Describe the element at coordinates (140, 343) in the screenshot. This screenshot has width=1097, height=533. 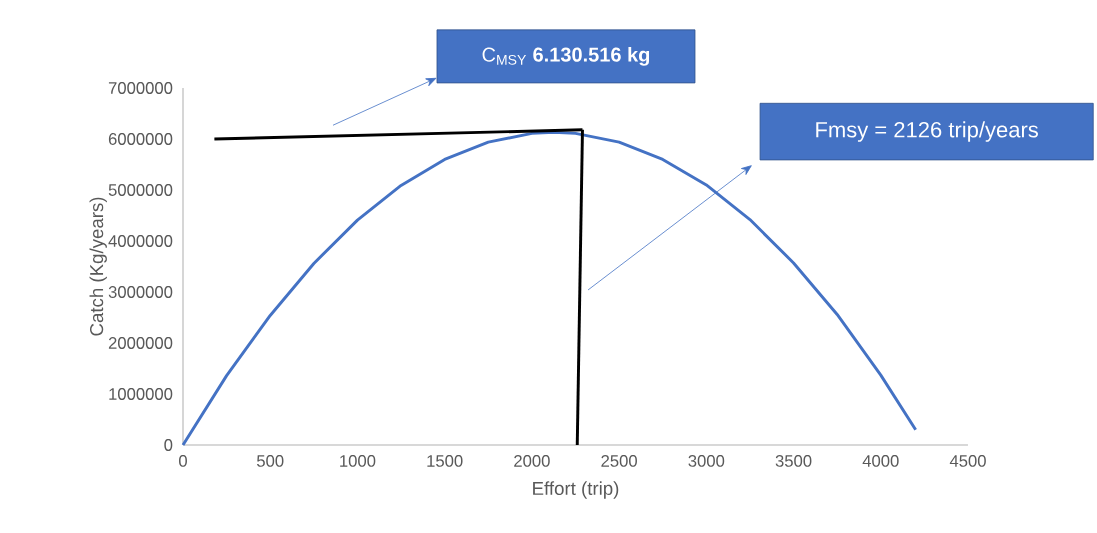
I see `y-tick-label: 2000000` at that location.